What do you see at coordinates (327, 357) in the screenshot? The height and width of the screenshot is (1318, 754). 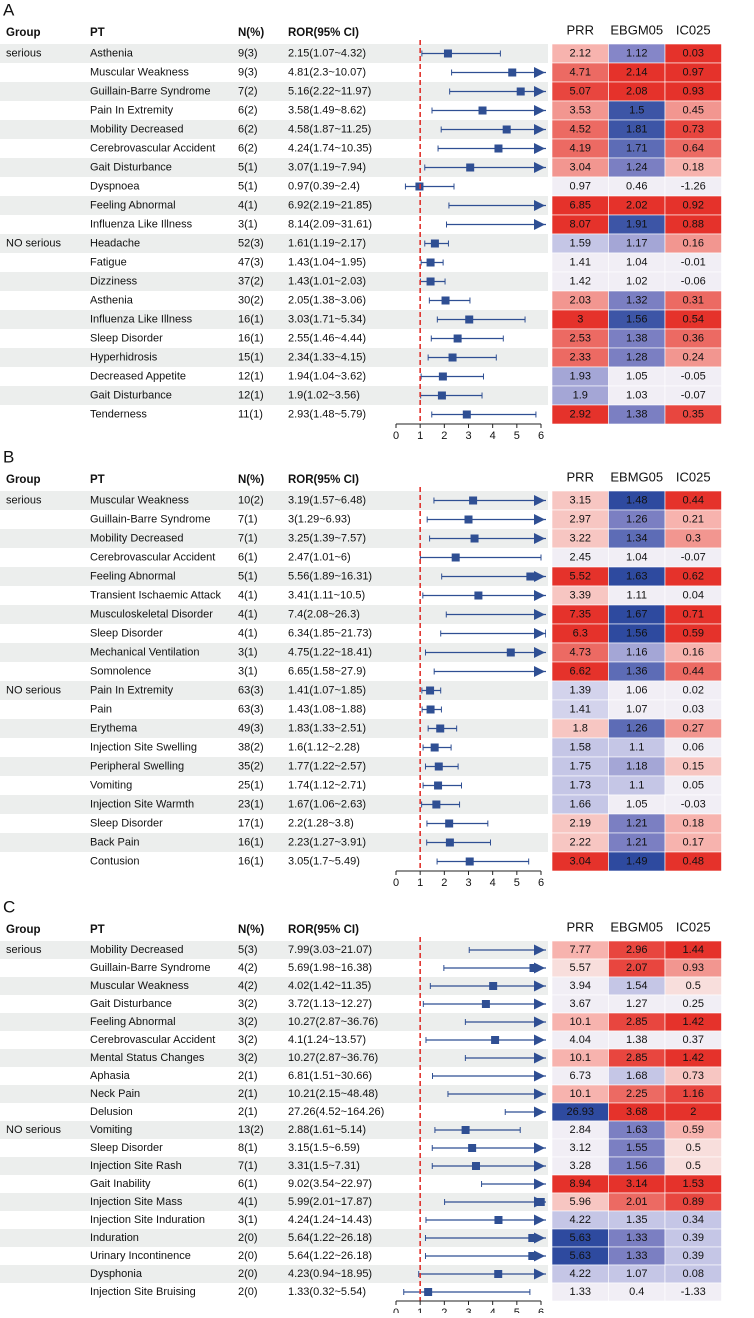 I see `ror-label: 2.34(1.33~4.15)` at bounding box center [327, 357].